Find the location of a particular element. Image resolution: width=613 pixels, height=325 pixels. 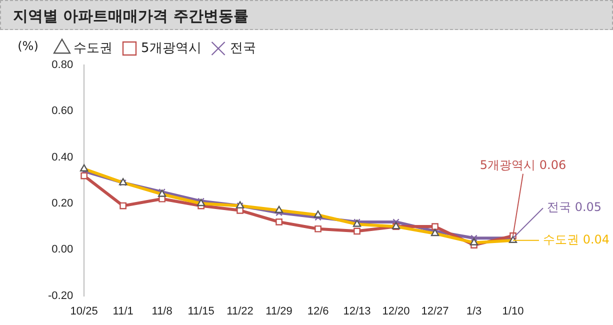

chart-title: 지역별 아파트매매가격 주간변동률 is located at coordinates (306, 15).